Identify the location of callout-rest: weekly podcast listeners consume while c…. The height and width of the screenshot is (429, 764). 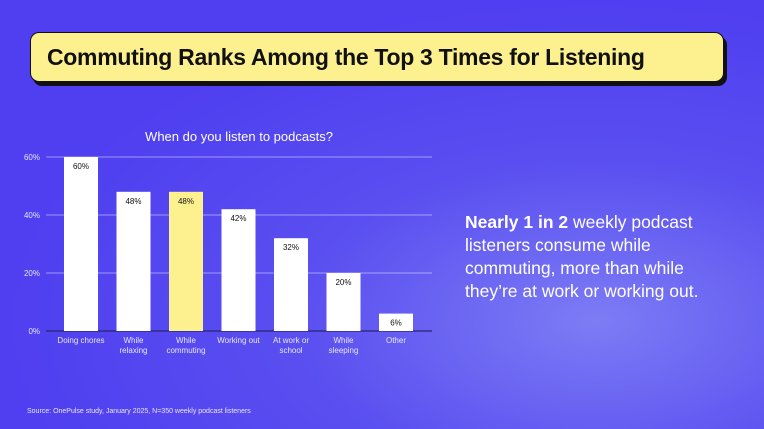
(582, 256).